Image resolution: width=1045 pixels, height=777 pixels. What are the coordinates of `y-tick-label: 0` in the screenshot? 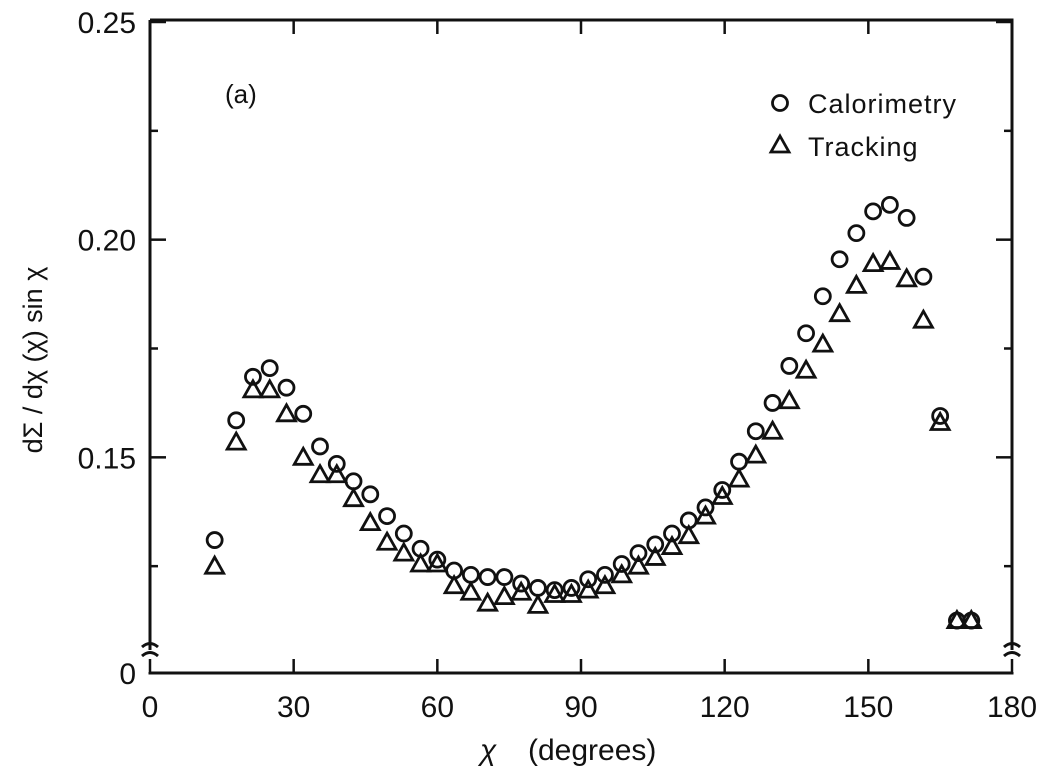 It's located at (127, 674).